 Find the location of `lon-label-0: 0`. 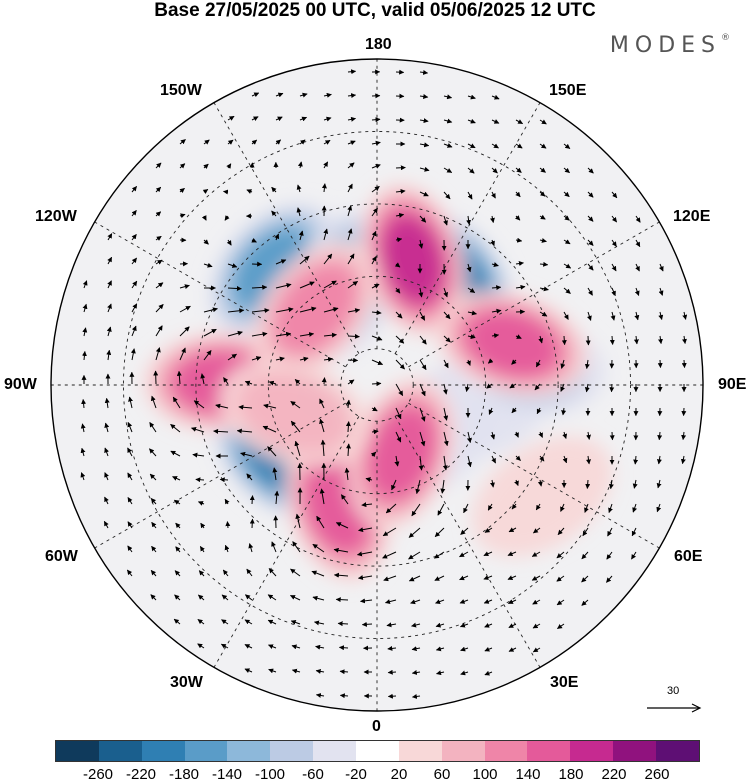

lon-label-0: 0 is located at coordinates (376, 726).